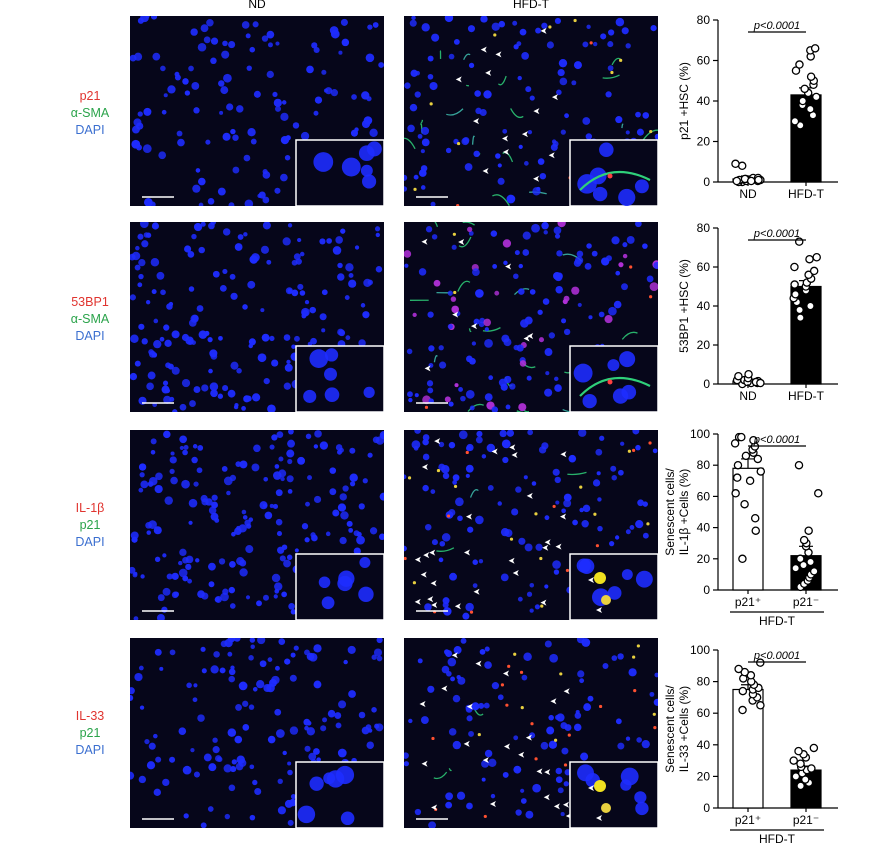 This screenshot has width=880, height=844. I want to click on chart-53bp1-hsc: 0 20 40 60 80 53BP1 +HSC (%) ND HFD-T p<0.0001, so click(760, 318).